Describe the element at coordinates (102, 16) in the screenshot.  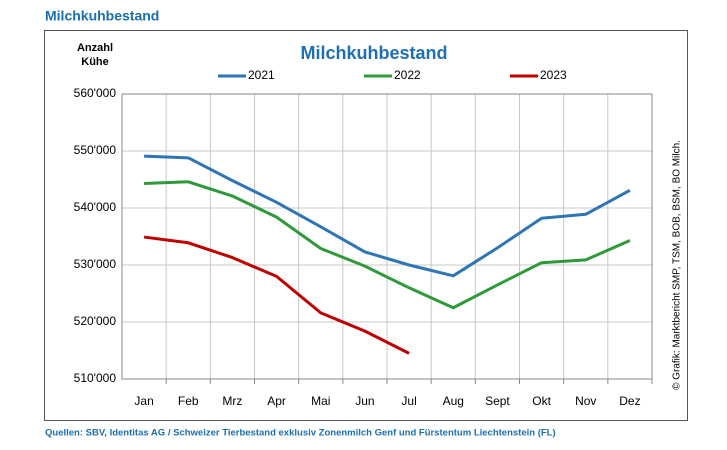
I see `heading: Milchkuhbestand` at that location.